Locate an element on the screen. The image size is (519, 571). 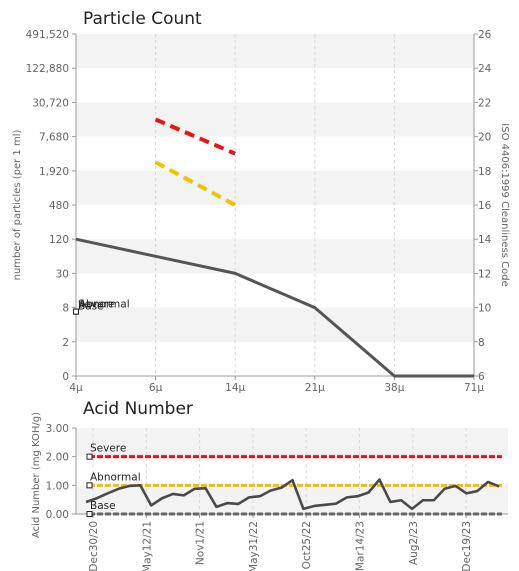
pc-annotation-label: Severe is located at coordinates (96, 305).